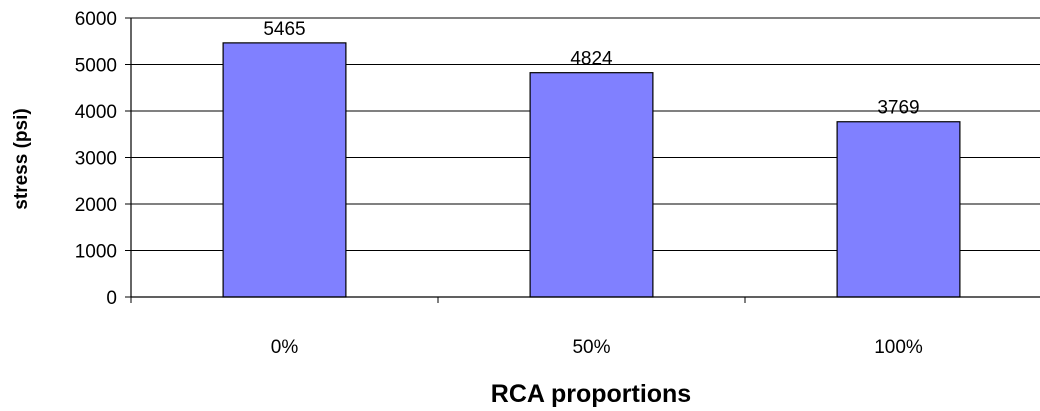 The image size is (1040, 411). What do you see at coordinates (111, 298) in the screenshot?
I see `y-tick-label: 0` at bounding box center [111, 298].